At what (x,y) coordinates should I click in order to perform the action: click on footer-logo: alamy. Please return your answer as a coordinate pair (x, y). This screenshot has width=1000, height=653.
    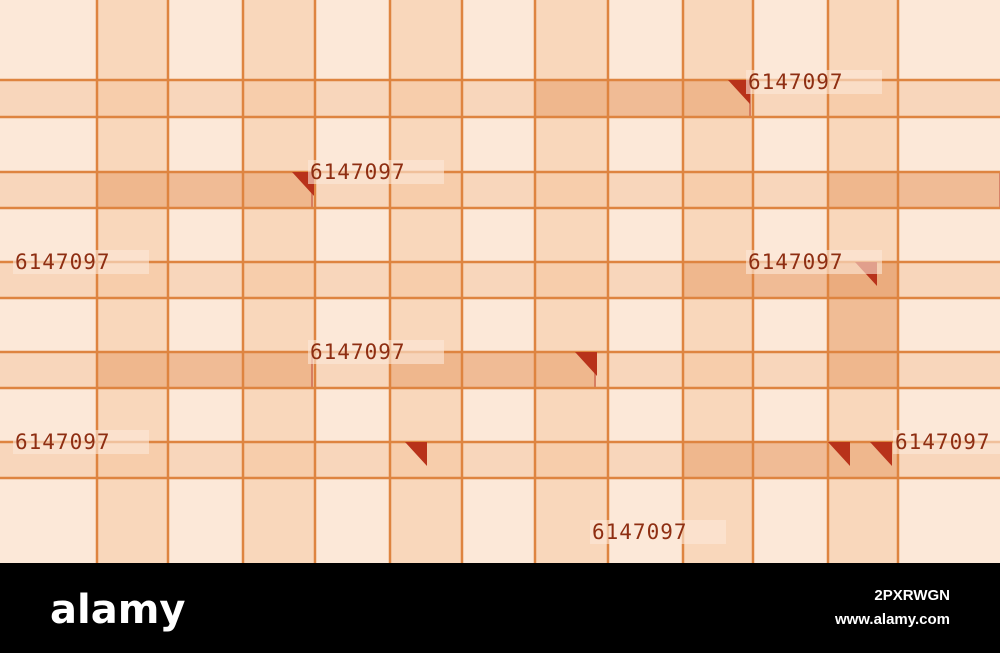
    Looking at the image, I should click on (117, 610).